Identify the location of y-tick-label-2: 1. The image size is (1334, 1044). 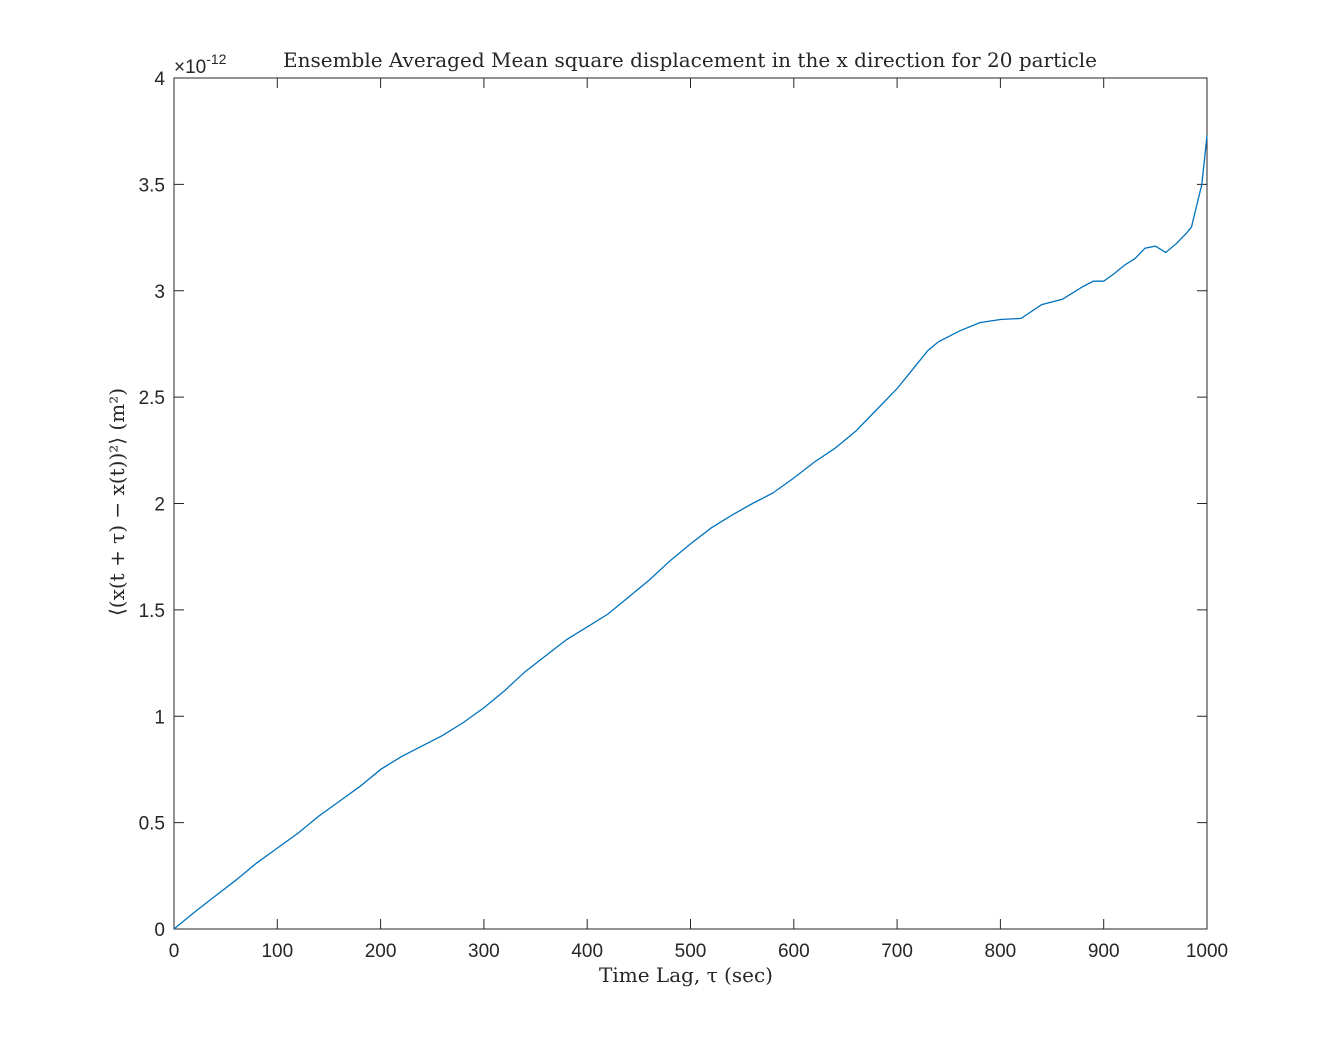
(159, 717).